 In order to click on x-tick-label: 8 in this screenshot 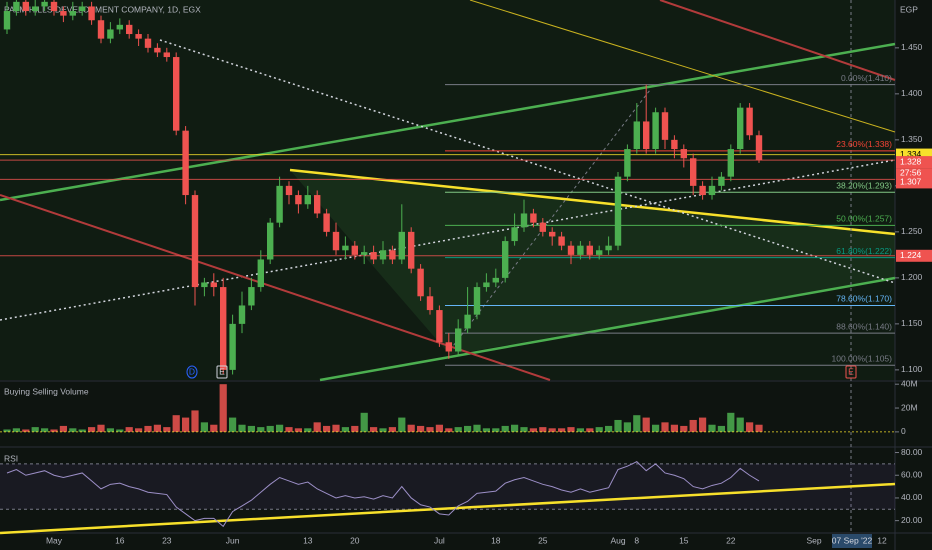, I will do `click(636, 540)`.